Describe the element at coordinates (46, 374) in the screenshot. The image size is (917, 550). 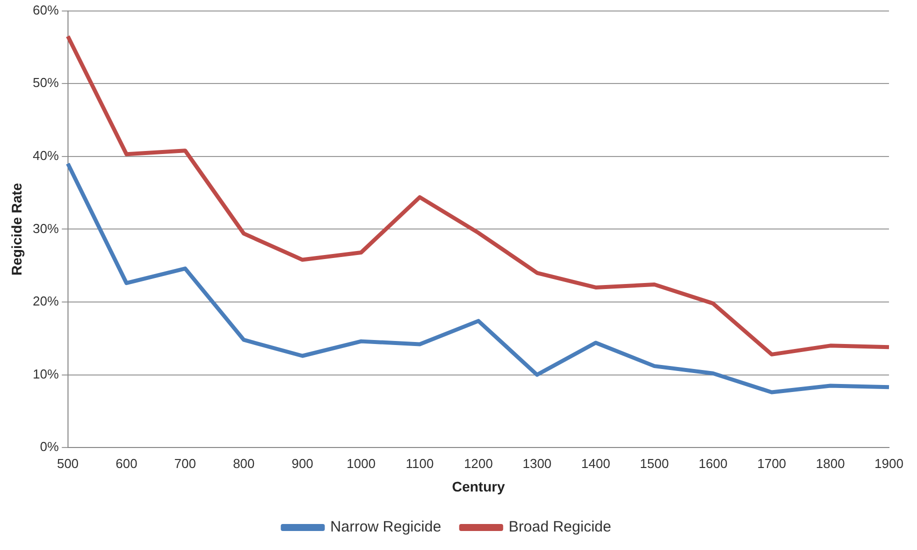
I see `y-tick-label: 10%` at that location.